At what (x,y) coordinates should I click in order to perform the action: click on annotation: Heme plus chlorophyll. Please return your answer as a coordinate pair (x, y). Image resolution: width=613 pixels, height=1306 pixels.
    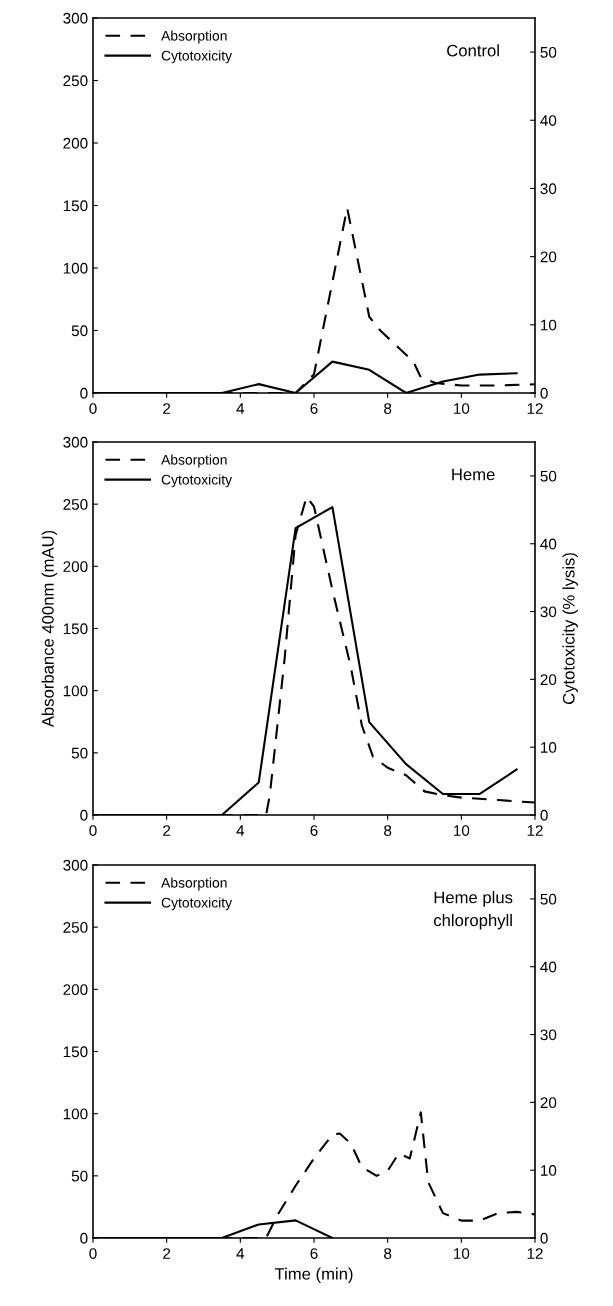
    Looking at the image, I should click on (473, 910).